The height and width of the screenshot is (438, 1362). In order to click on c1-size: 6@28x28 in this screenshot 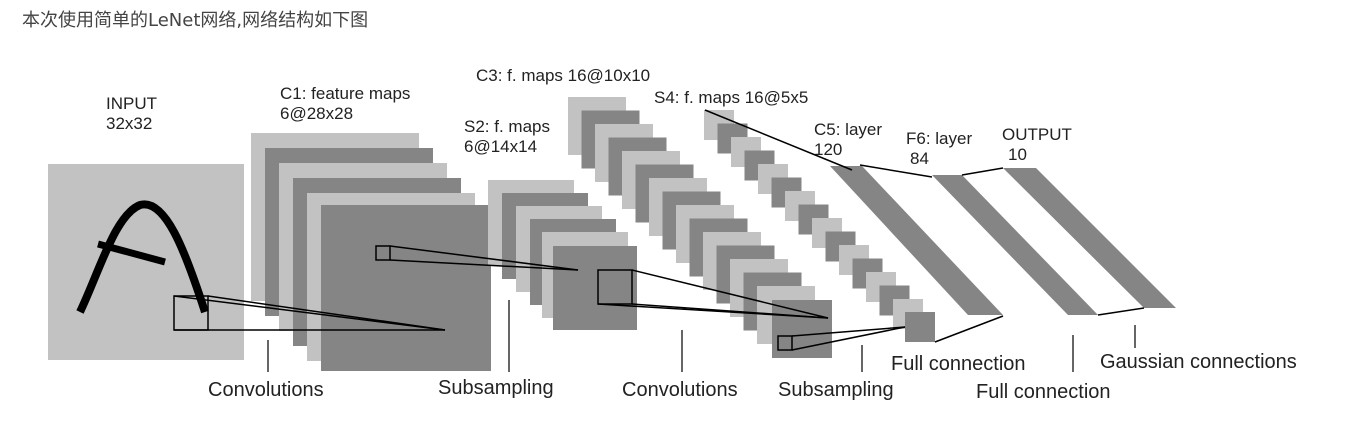, I will do `click(316, 113)`.